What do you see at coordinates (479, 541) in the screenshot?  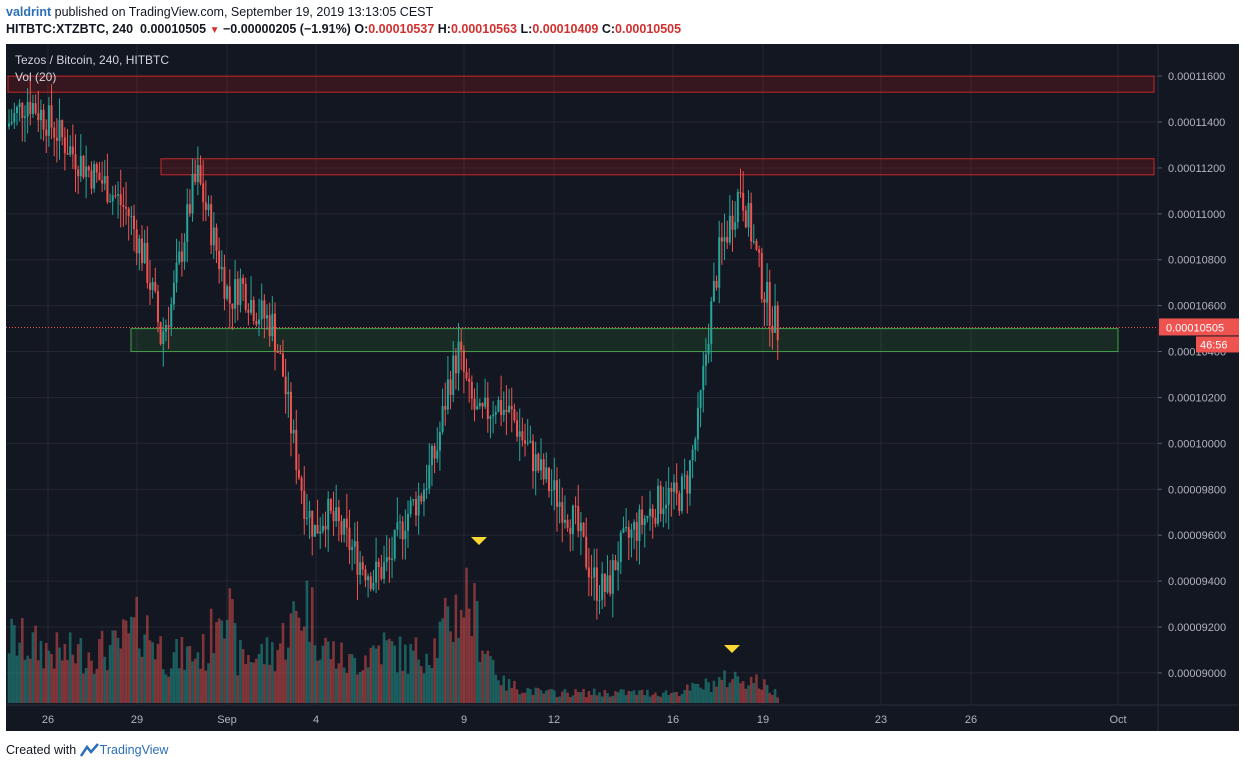 I see `volume-marker-triangle` at bounding box center [479, 541].